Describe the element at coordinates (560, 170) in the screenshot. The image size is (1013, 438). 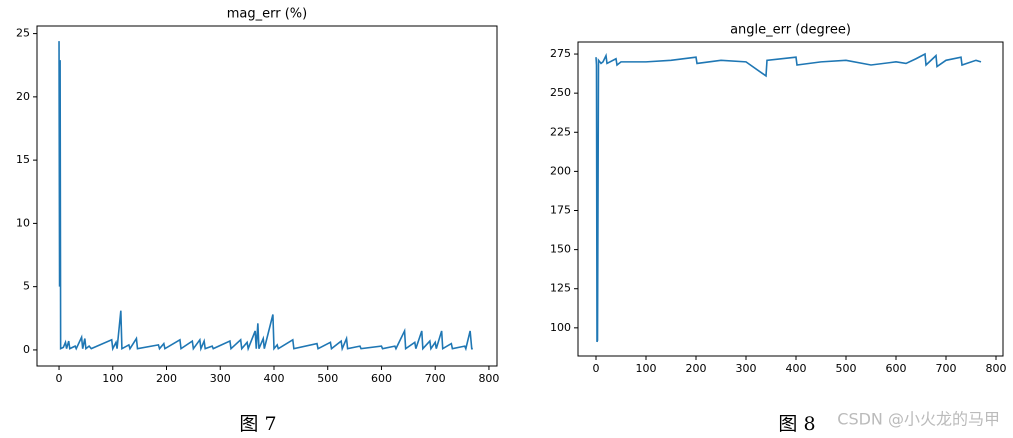
I see `y-tick-label: 200` at that location.